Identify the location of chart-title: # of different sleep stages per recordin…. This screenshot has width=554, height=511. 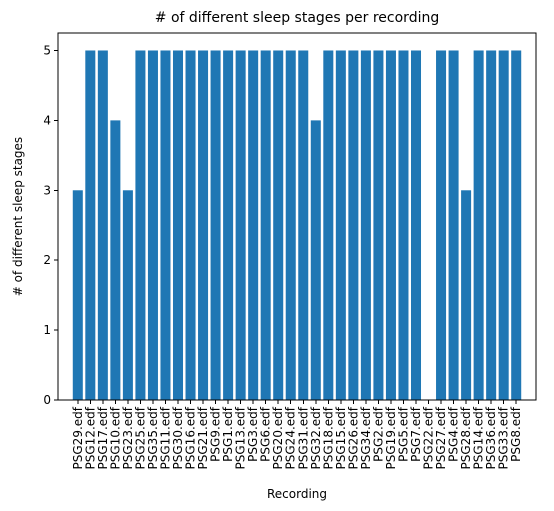
(297, 18).